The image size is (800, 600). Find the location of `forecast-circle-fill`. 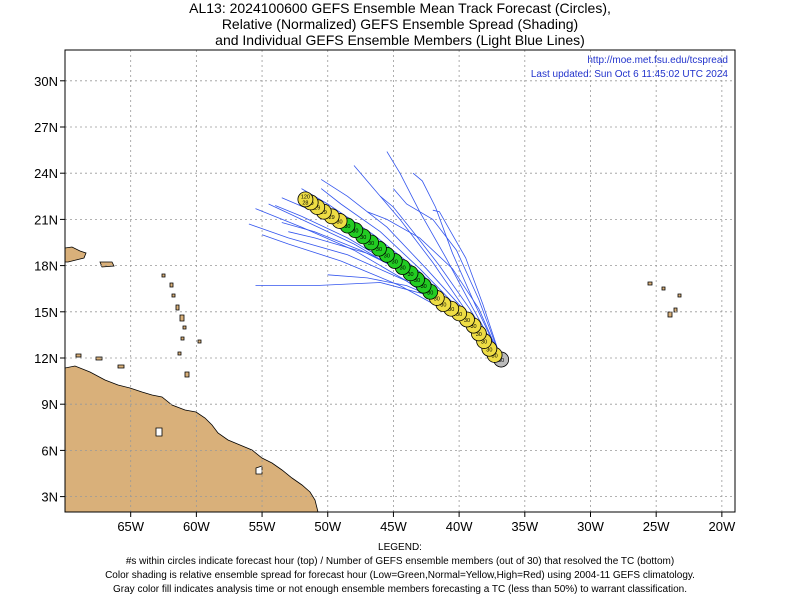

forecast-circle-fill is located at coordinates (305, 199).